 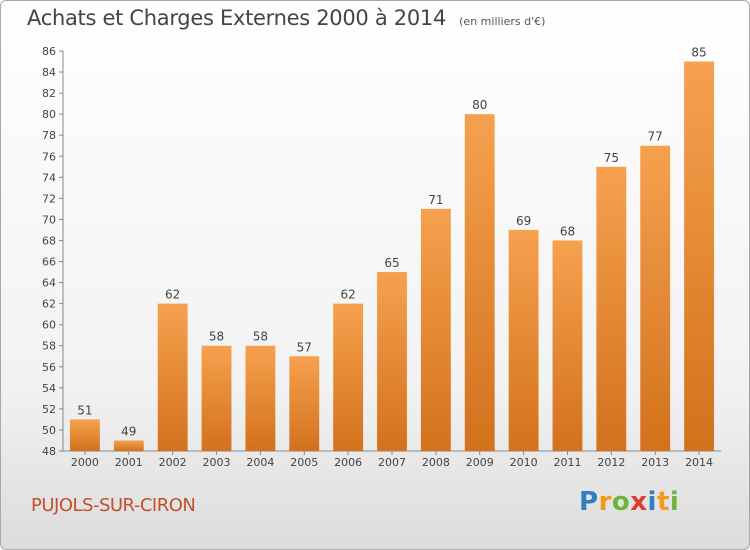 I want to click on bar-value-label: 80, so click(x=479, y=105).